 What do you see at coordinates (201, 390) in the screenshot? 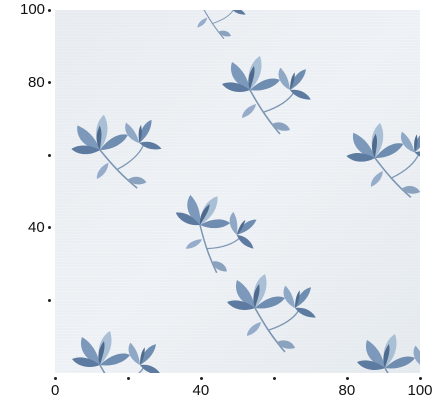
I see `x-tick-label: 40` at bounding box center [201, 390].